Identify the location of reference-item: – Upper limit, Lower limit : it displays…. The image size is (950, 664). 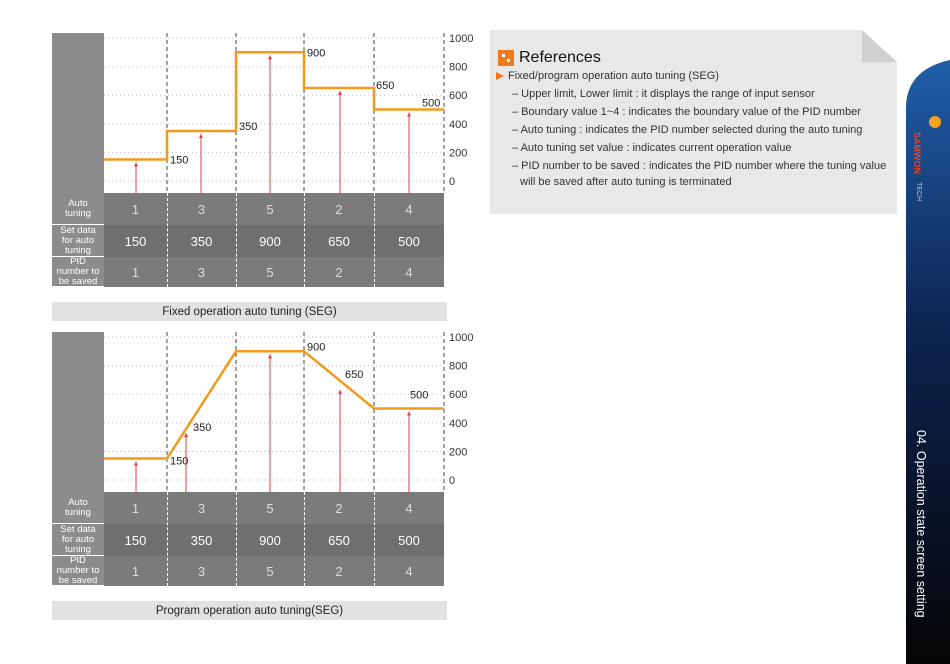
(663, 94).